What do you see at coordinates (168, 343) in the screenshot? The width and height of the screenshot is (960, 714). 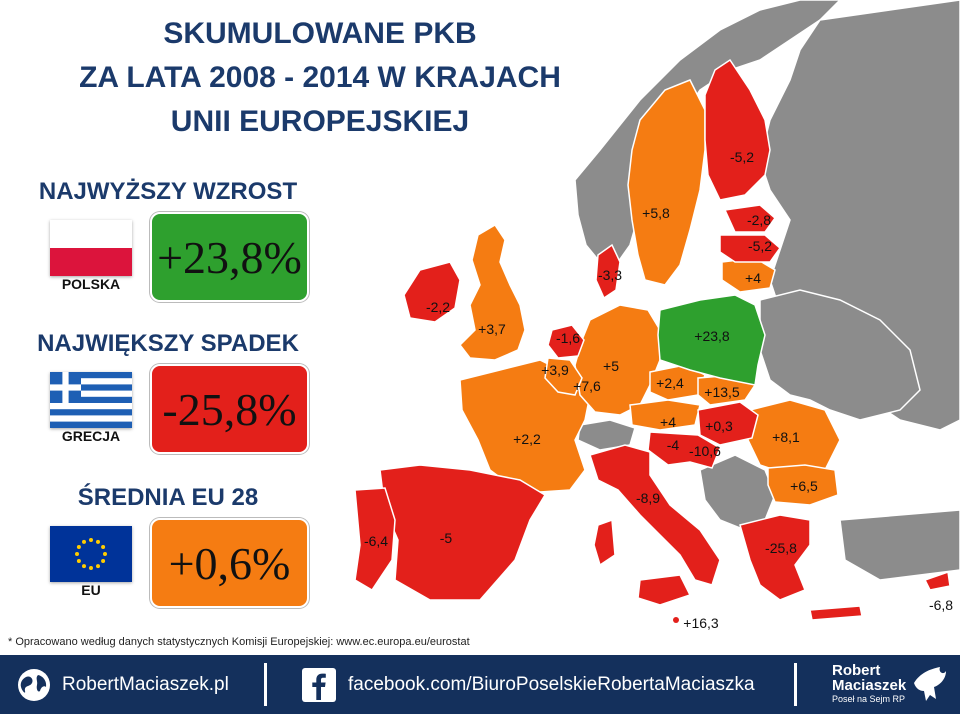 I see `lowest-heading: NAJWIĘKSZY SPADEK` at bounding box center [168, 343].